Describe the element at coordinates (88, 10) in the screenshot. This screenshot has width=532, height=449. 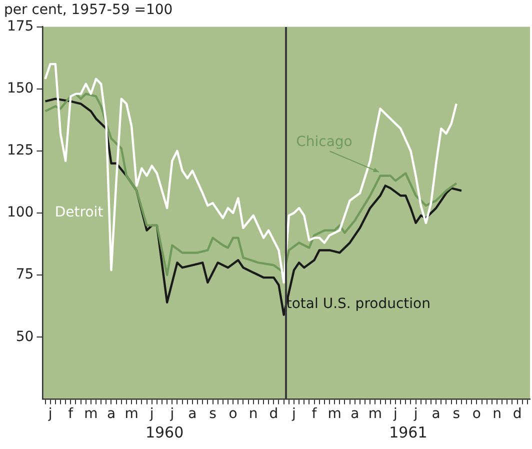
I see `y-axis-title: per cent, 1957-59 =100` at that location.